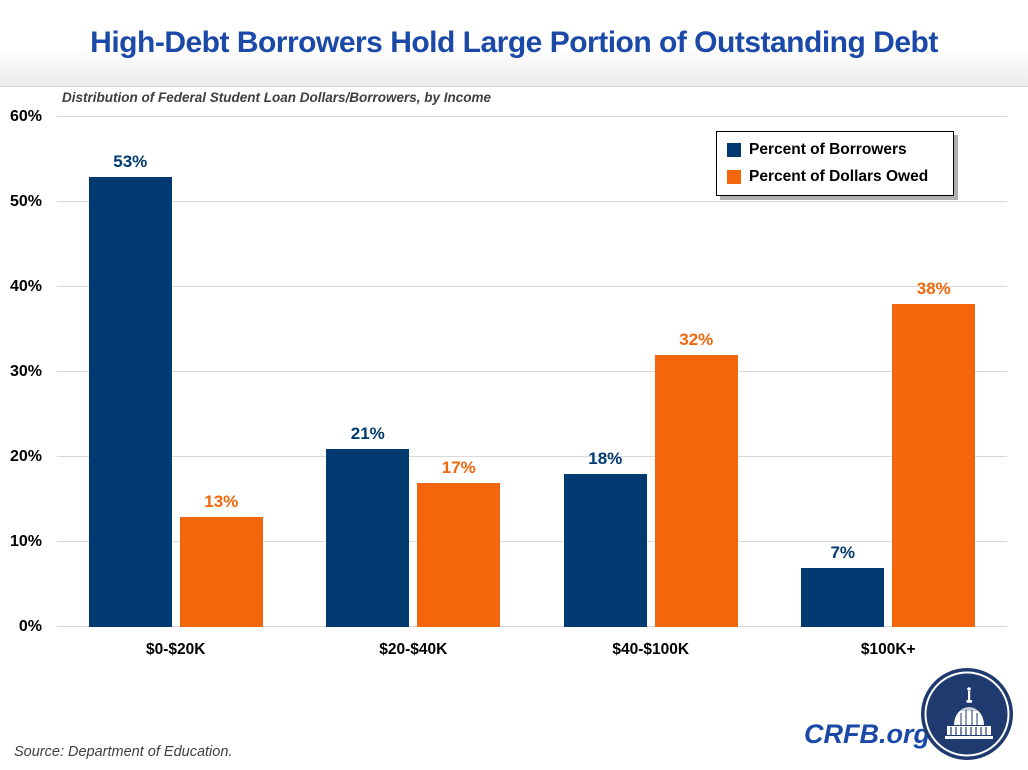  I want to click on bar-value-label: 7%, so click(843, 552).